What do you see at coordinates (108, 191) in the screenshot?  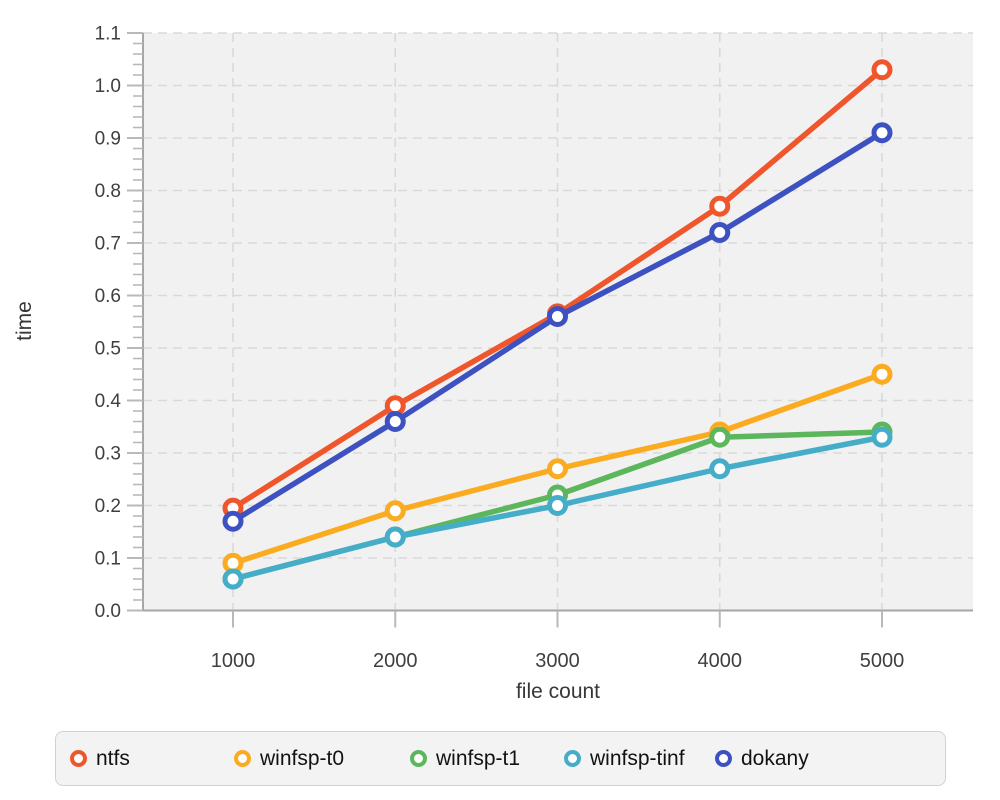 I see `y-tick-label: 0.8` at bounding box center [108, 191].